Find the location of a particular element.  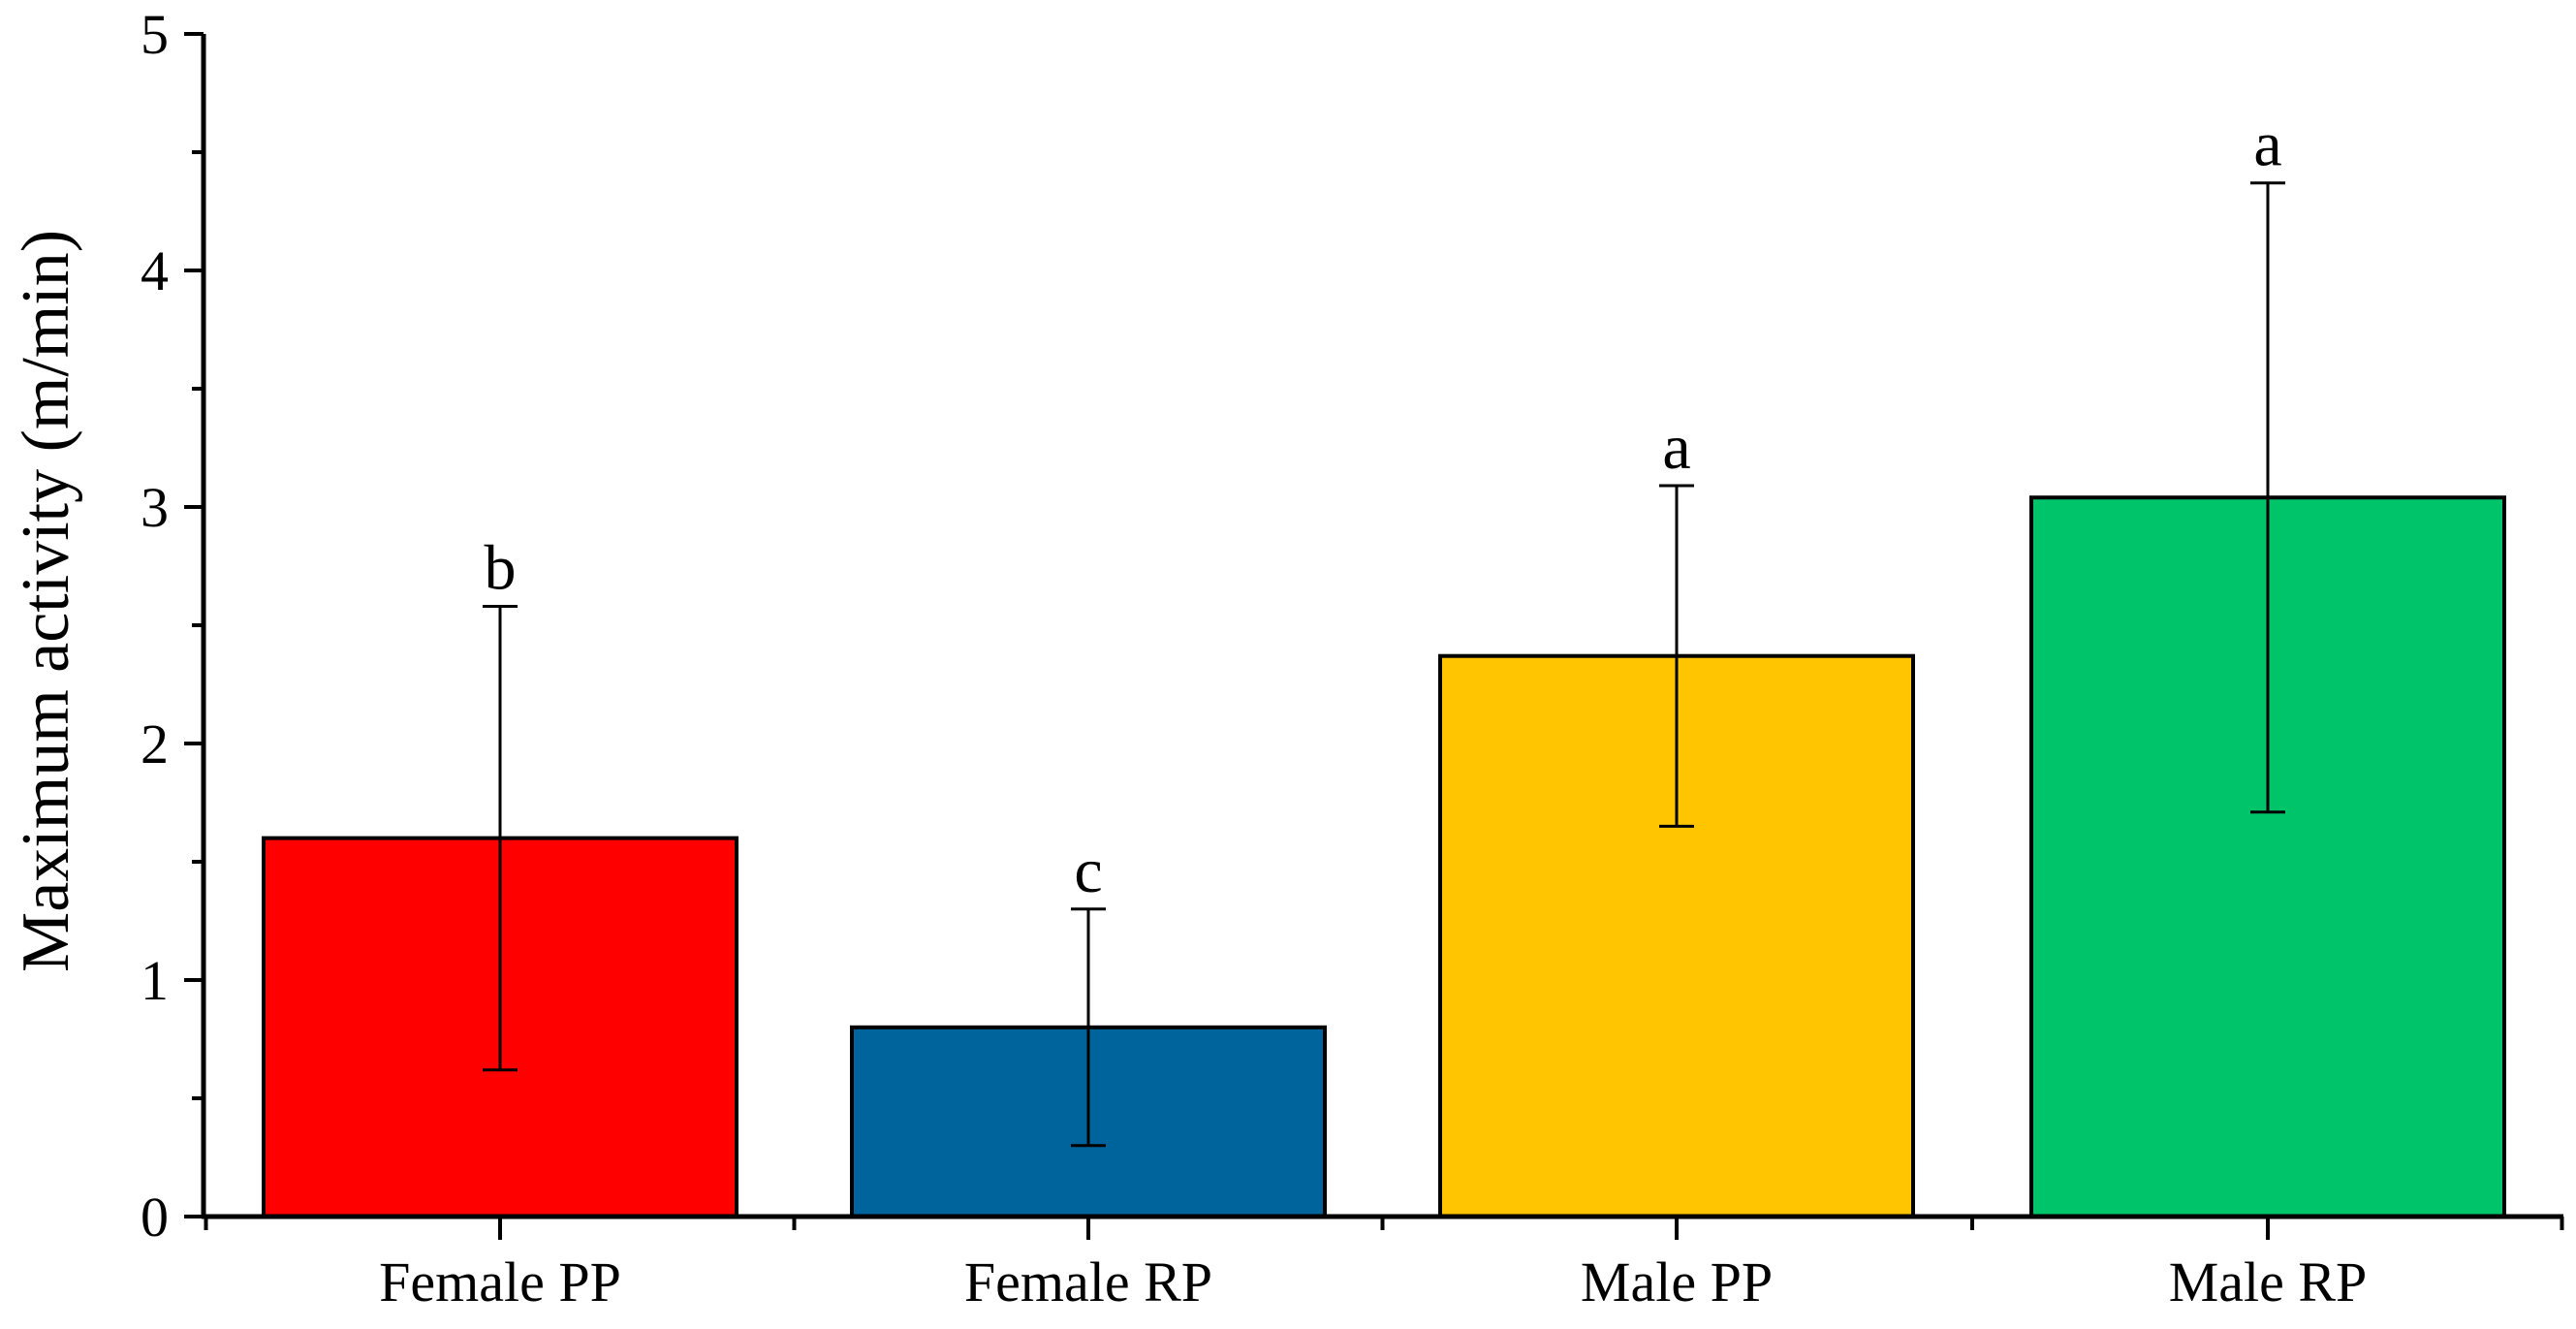

y-tick-label: 2 is located at coordinates (155, 743).